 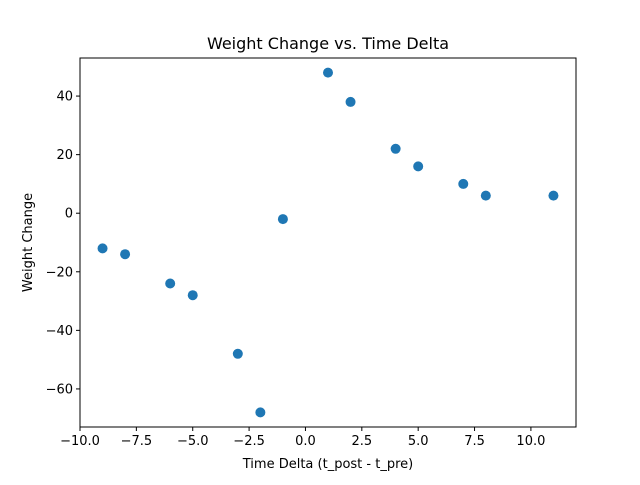 I want to click on x-tick-label: −2.5, so click(x=249, y=441).